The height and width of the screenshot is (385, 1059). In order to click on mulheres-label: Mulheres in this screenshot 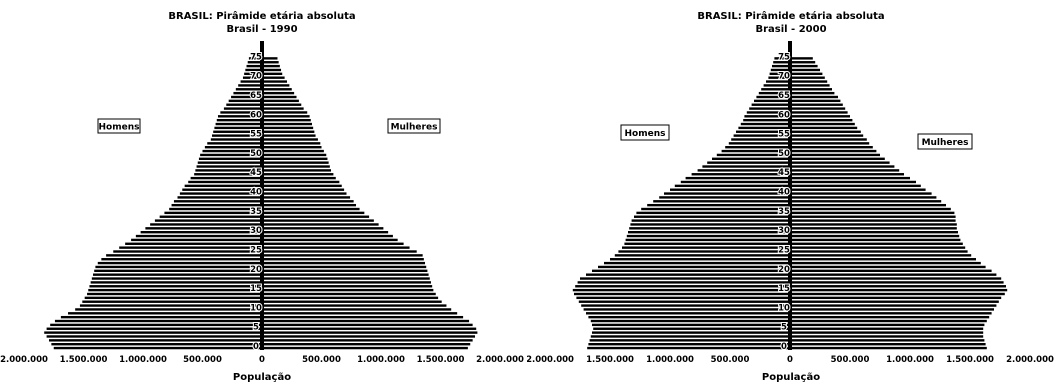, I will do `click(945, 143)`.